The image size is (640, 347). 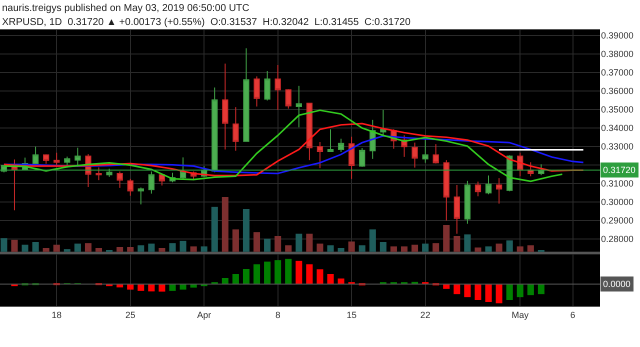 What do you see at coordinates (617, 221) in the screenshot?
I see `y-tick-label: 0.29000` at bounding box center [617, 221].